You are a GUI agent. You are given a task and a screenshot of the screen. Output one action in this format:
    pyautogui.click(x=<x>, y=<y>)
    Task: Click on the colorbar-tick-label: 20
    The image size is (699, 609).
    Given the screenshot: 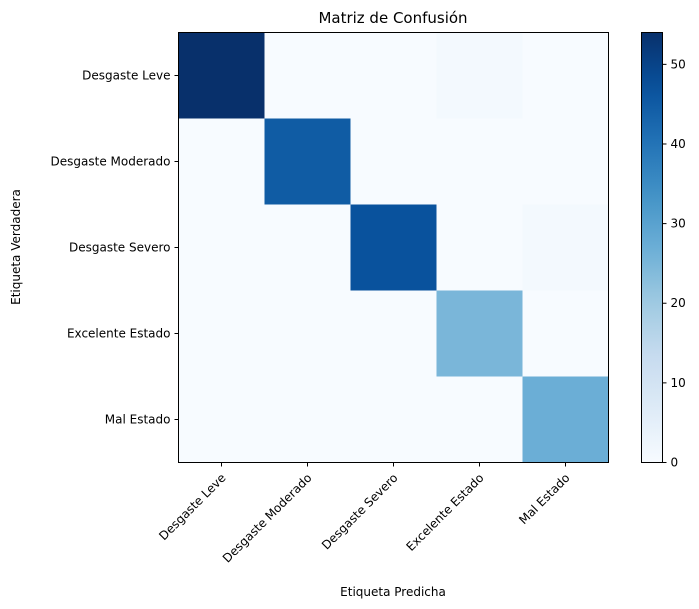 What is the action you would take?
    pyautogui.click(x=678, y=303)
    